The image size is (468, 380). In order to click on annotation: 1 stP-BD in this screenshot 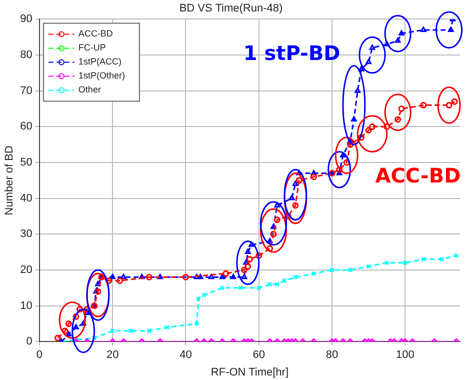, I will do `click(291, 52)`.